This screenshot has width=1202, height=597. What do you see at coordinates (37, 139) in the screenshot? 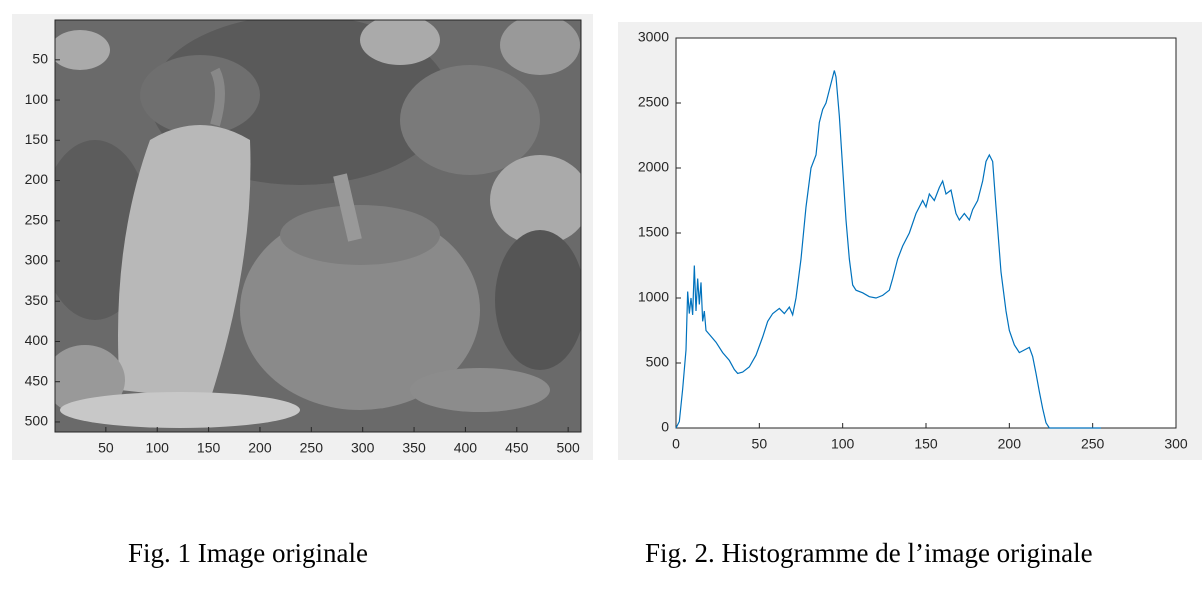
I see `y-tick-label: 150` at bounding box center [37, 139].